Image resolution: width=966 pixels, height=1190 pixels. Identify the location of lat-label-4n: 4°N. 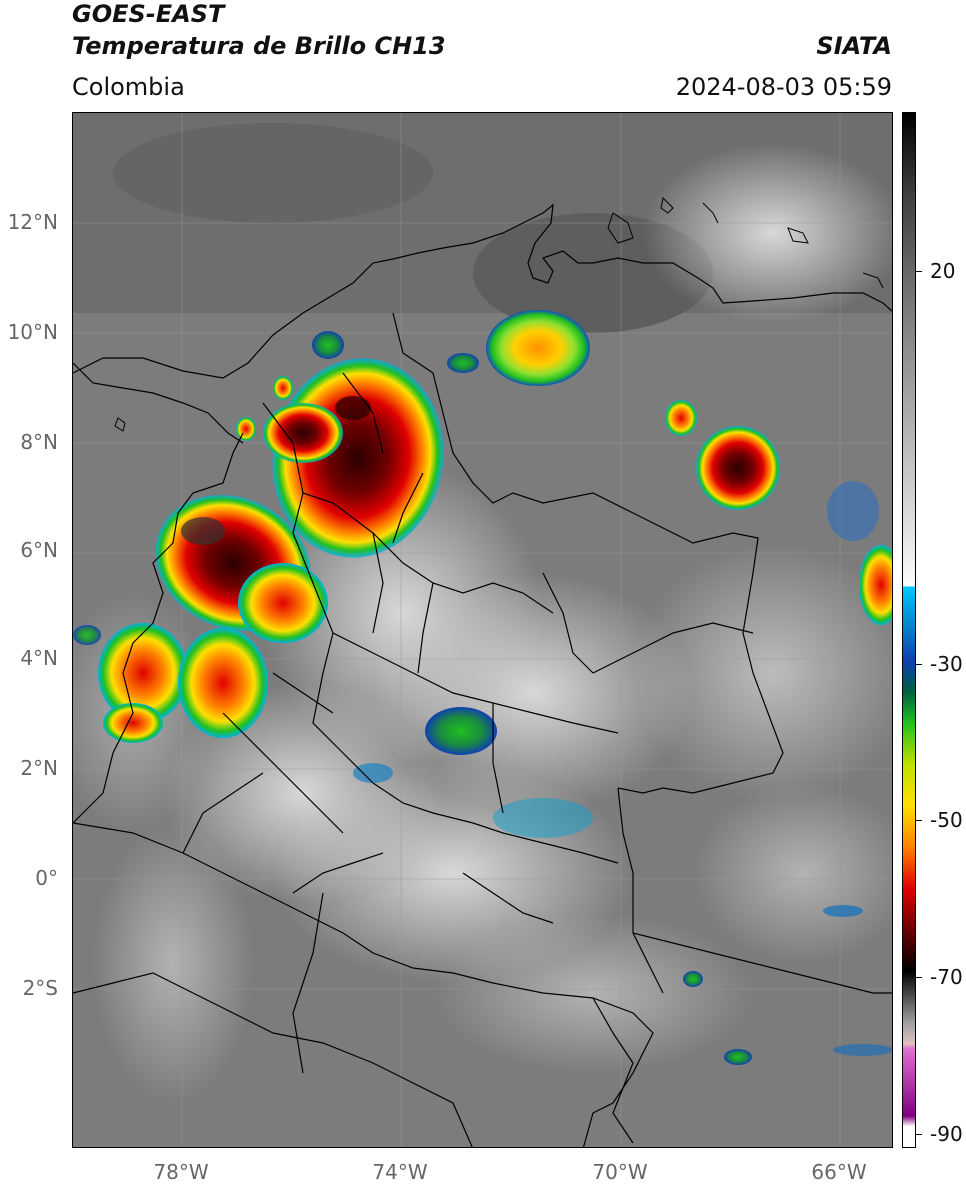
(39, 658).